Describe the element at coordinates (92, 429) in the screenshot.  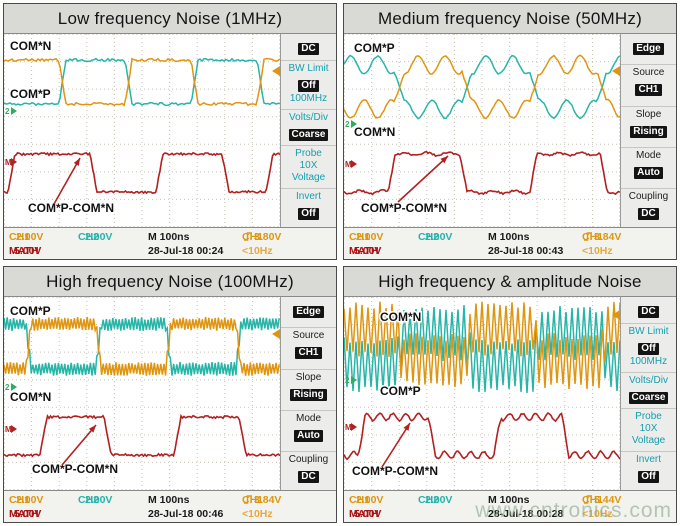
I see `annotation-arrowhead-icon` at that location.